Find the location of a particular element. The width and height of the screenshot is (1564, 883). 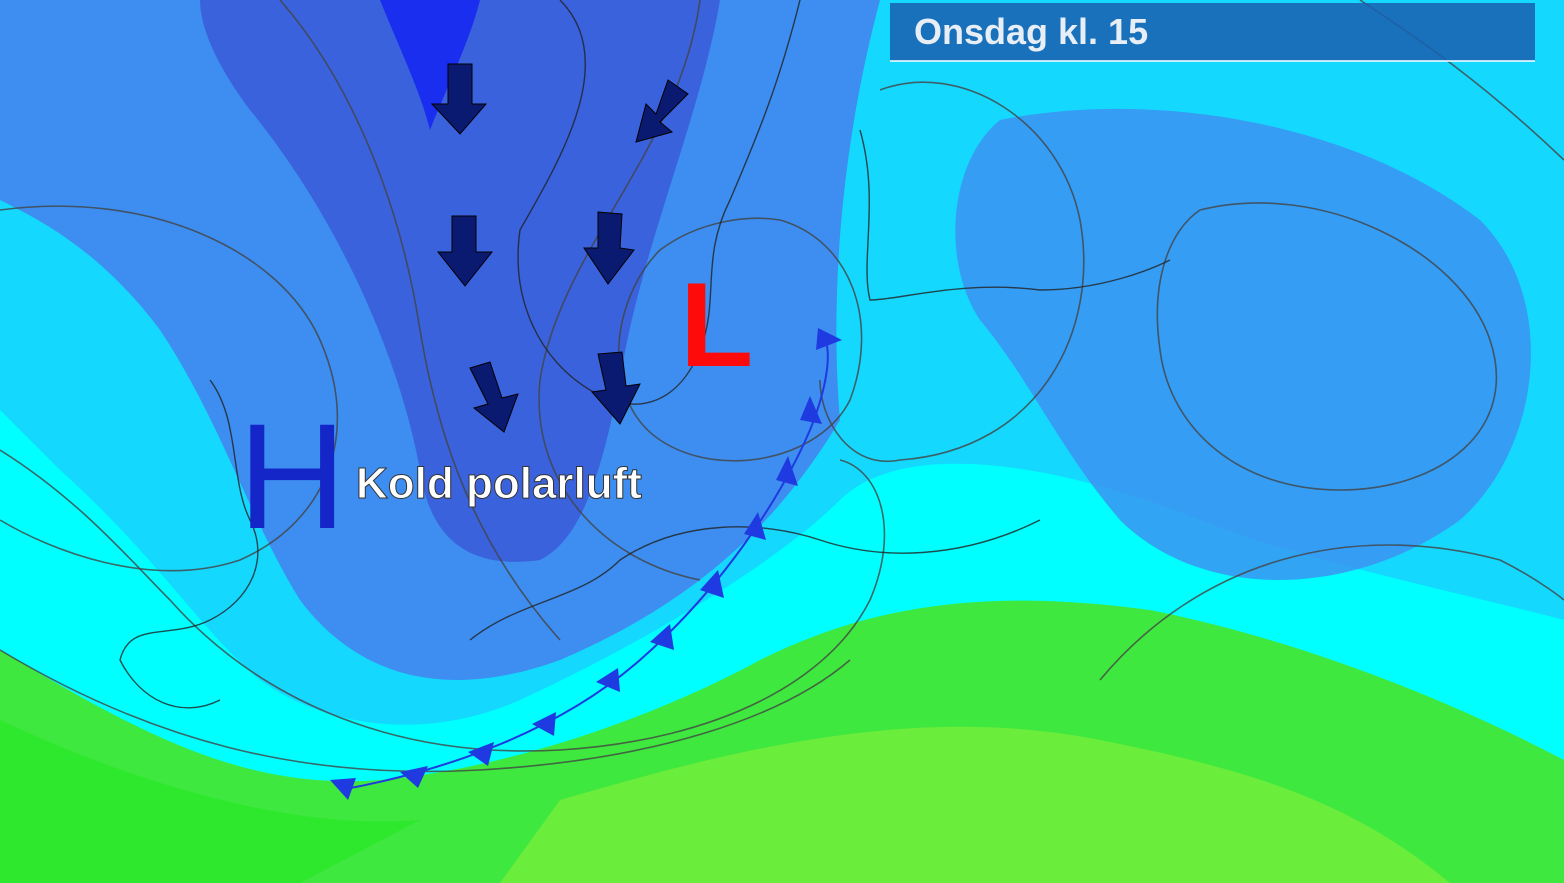

wind-arrows is located at coordinates (559, 248).